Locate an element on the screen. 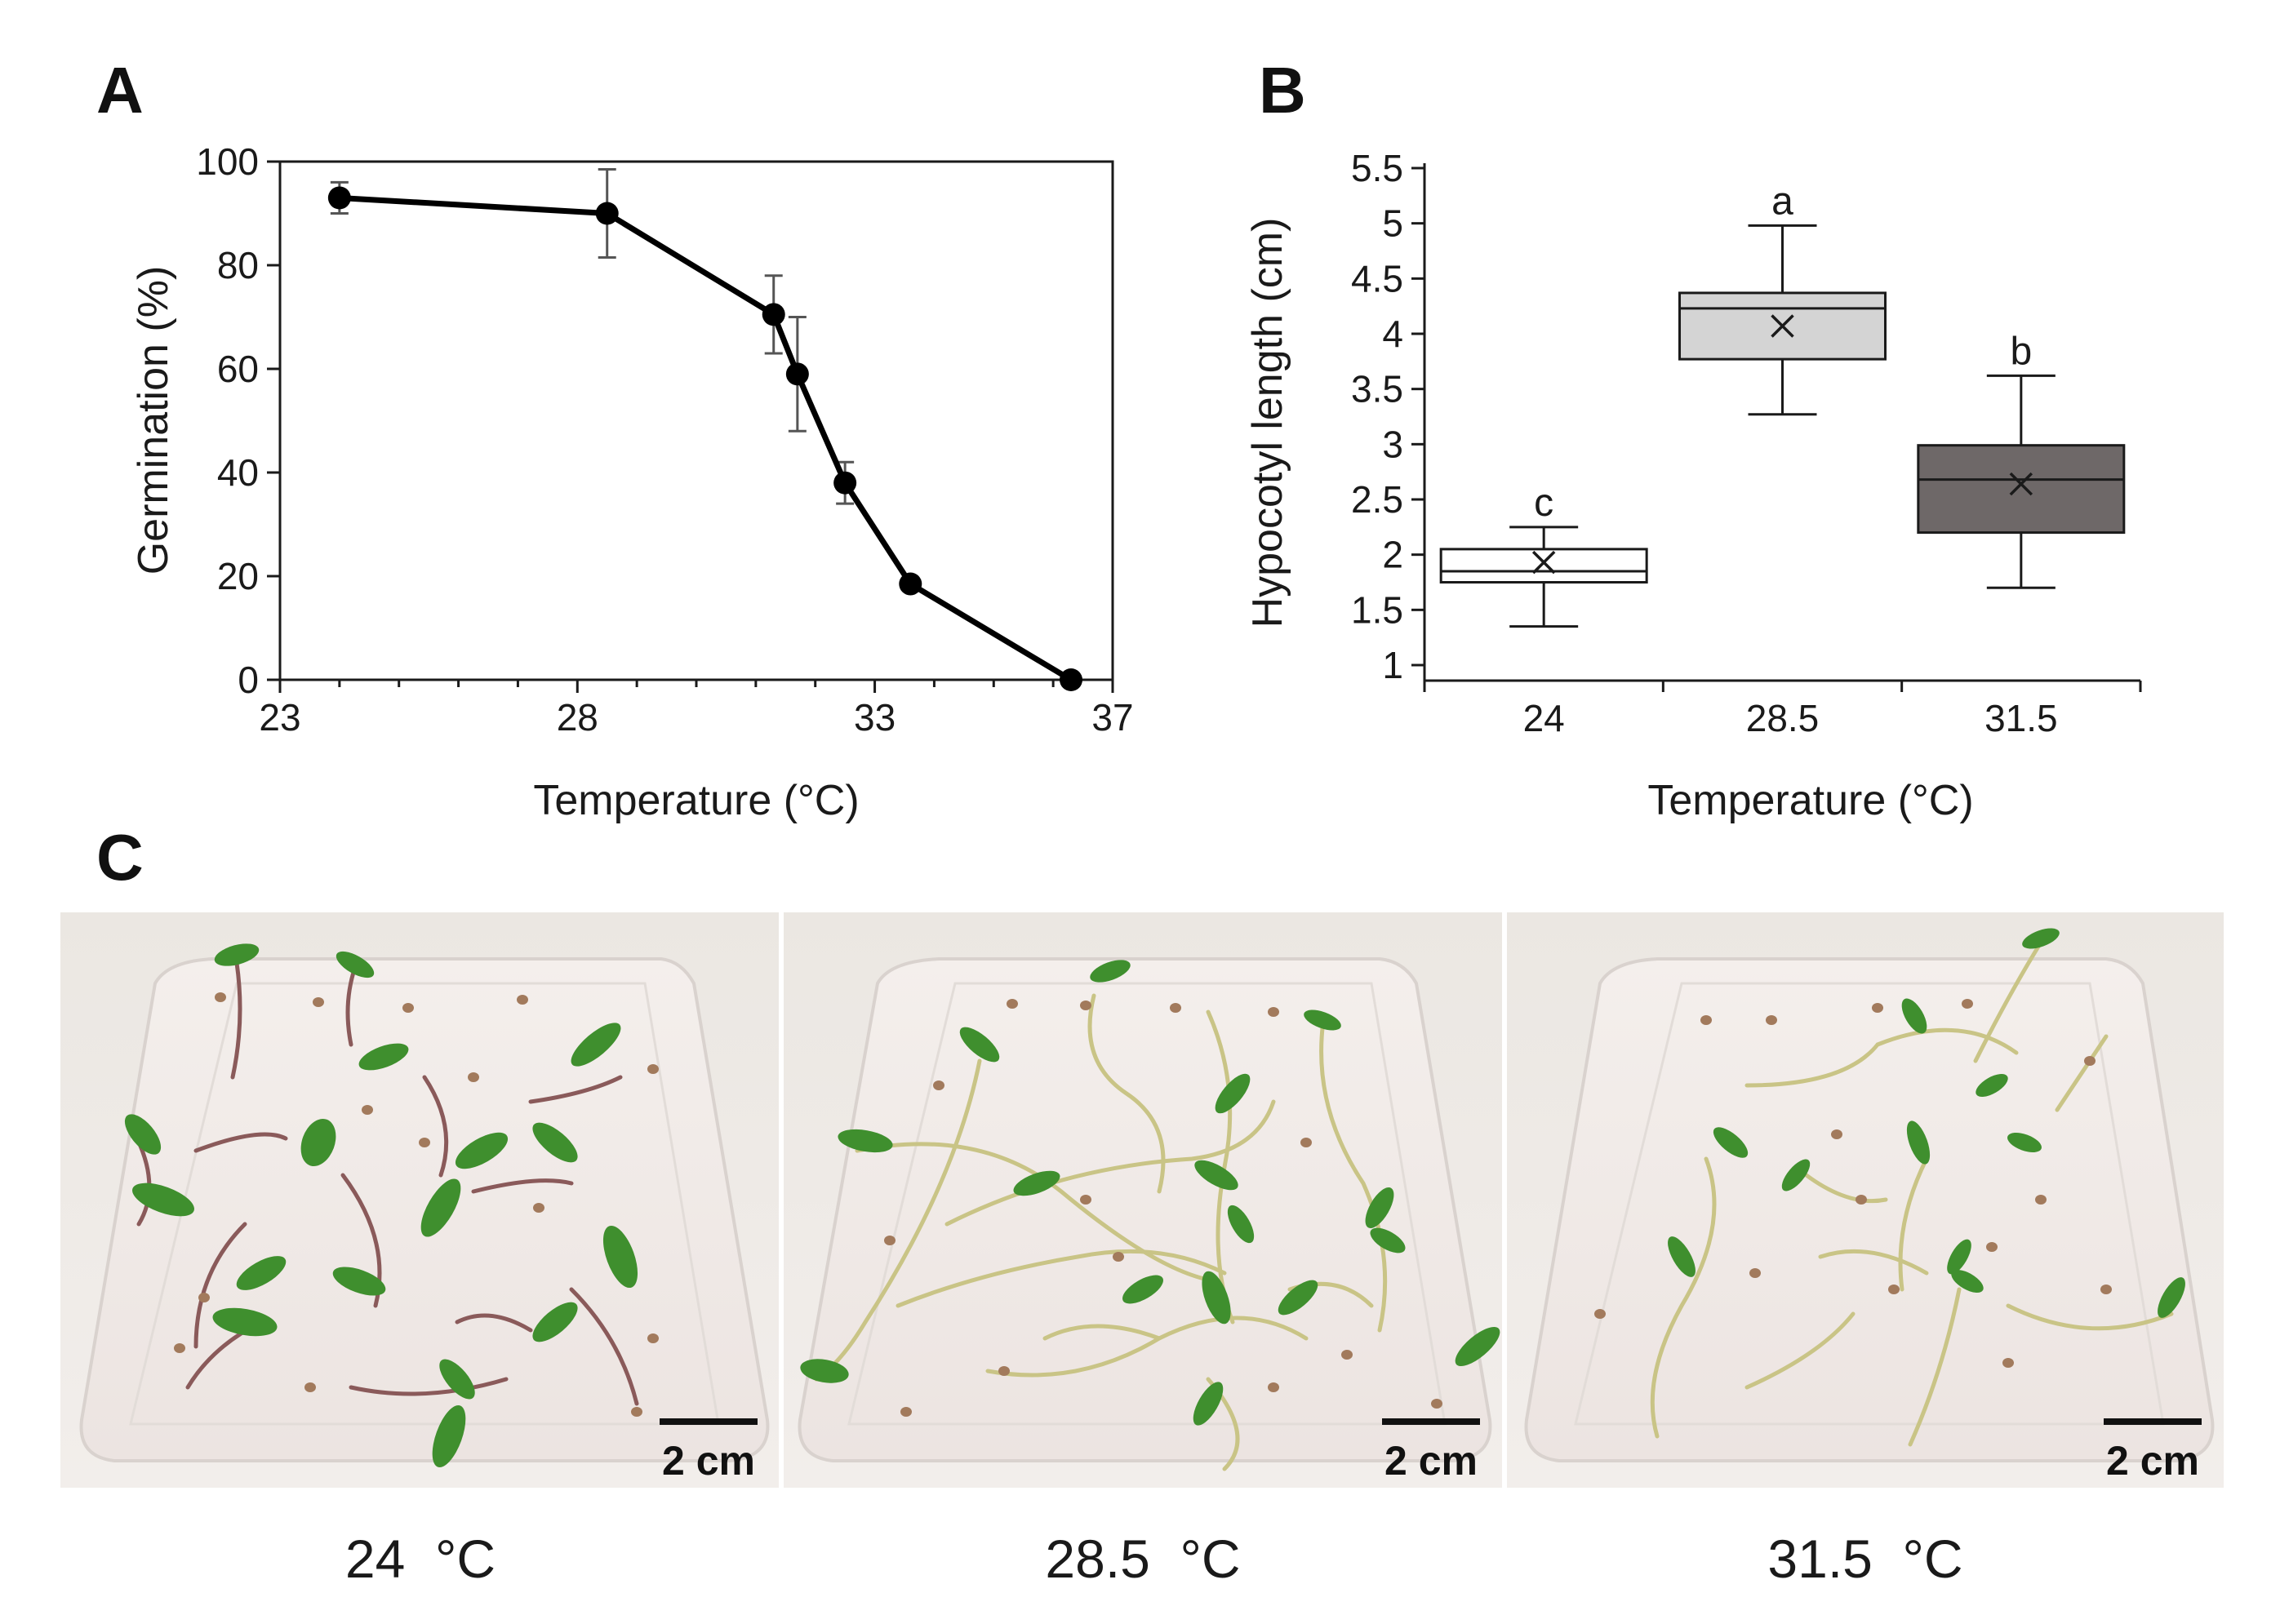  chart-a-x-axis-title: Temperature (°C) is located at coordinates (696, 800).